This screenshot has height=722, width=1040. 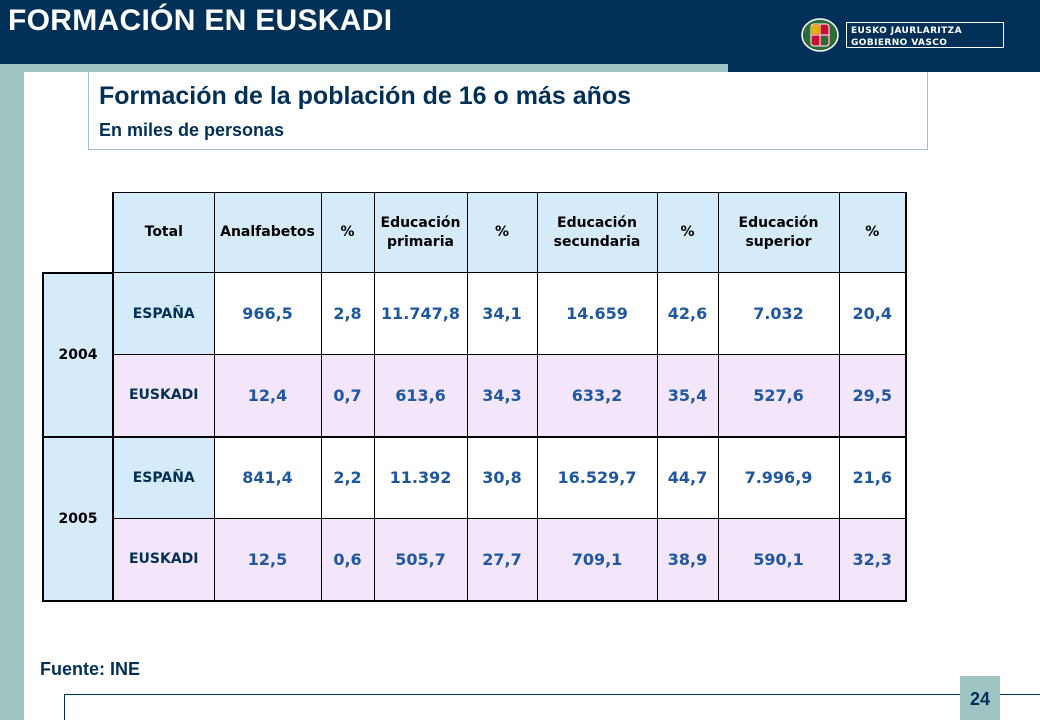 I want to click on value-cell: 30,8, so click(x=502, y=477).